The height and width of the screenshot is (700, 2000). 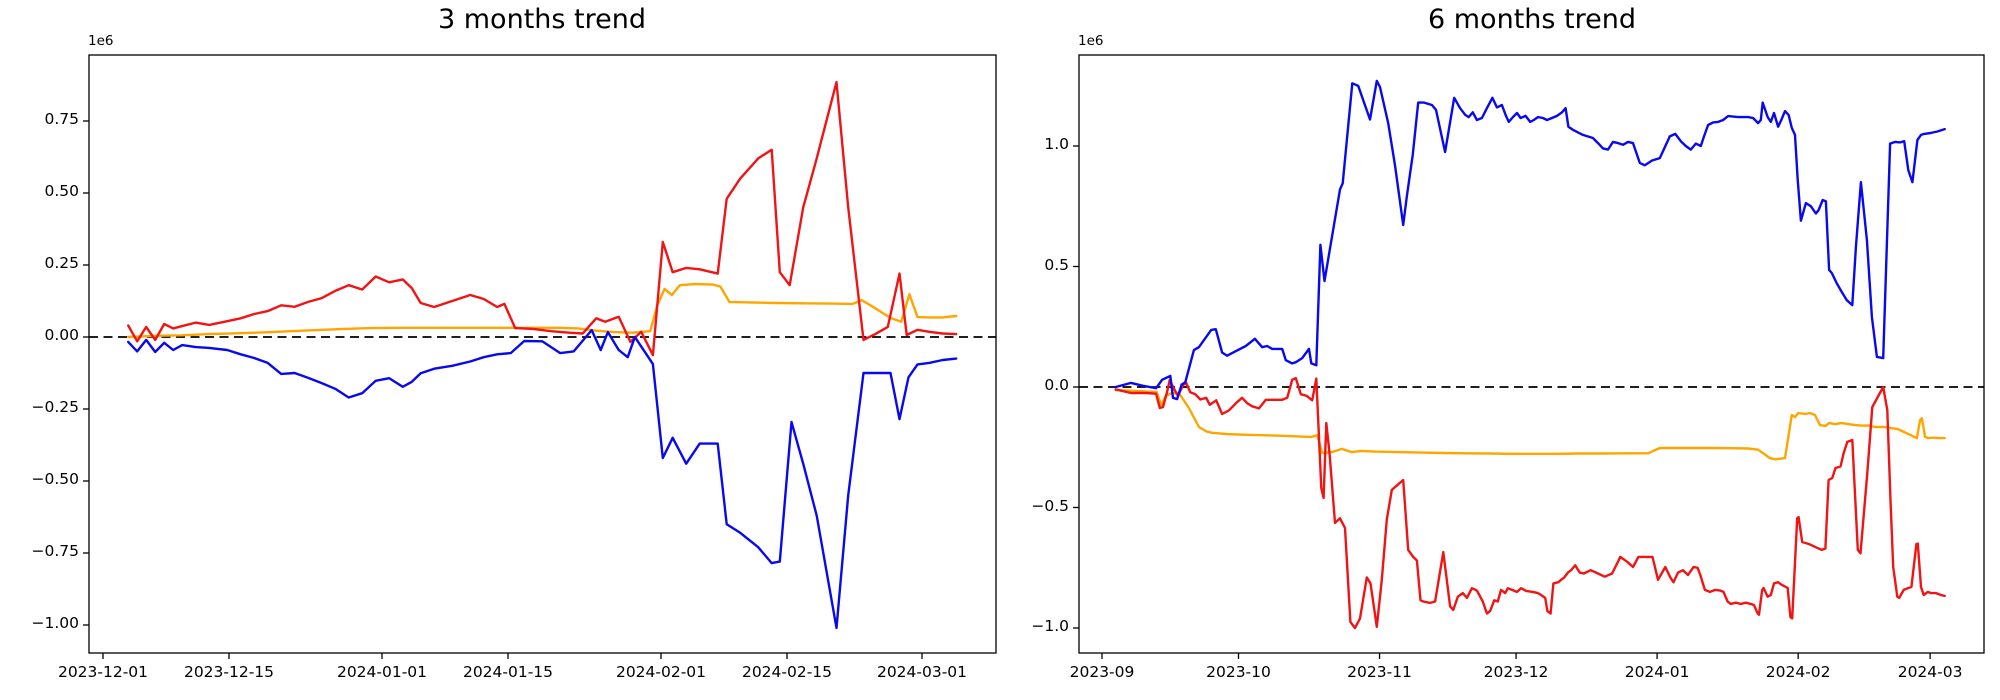 What do you see at coordinates (1102, 672) in the screenshot?
I see `x-tick-label: 2023-09` at bounding box center [1102, 672].